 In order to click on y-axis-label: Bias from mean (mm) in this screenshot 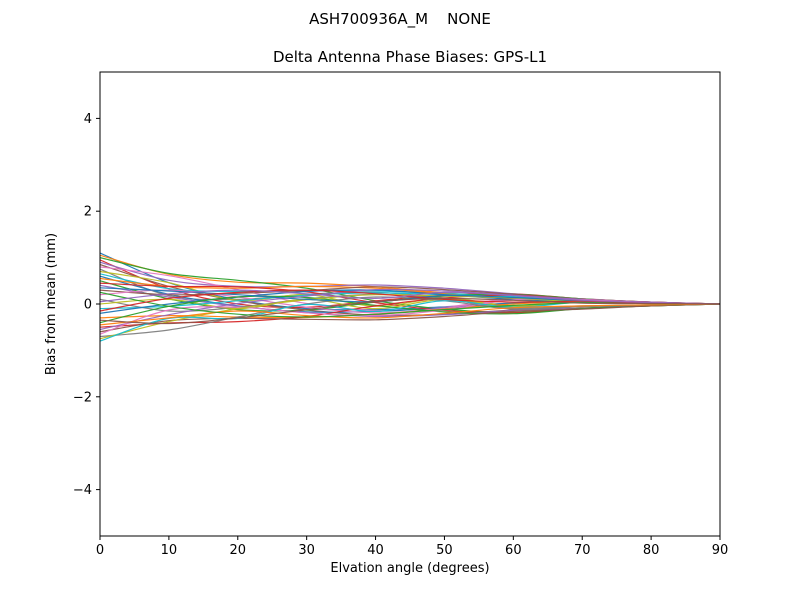, I will do `click(51, 304)`.